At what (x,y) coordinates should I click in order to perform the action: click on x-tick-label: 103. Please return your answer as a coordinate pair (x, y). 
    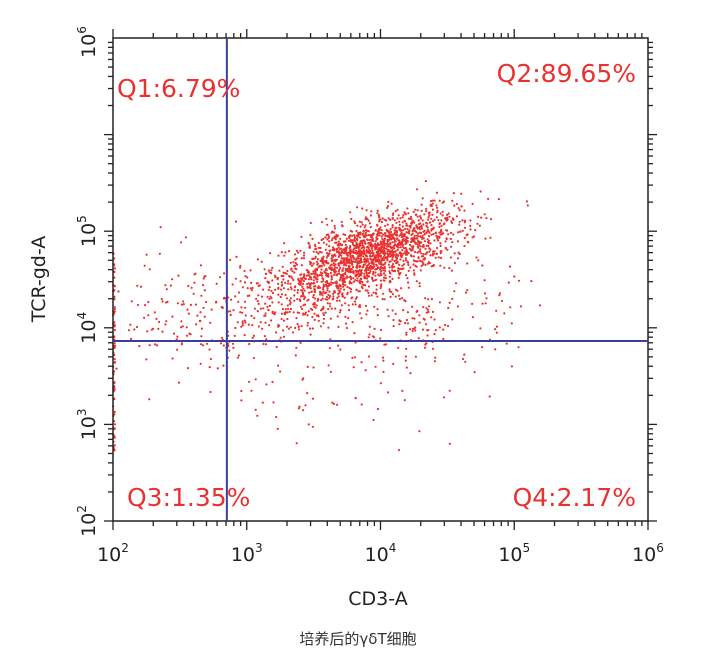
    Looking at the image, I should click on (247, 553).